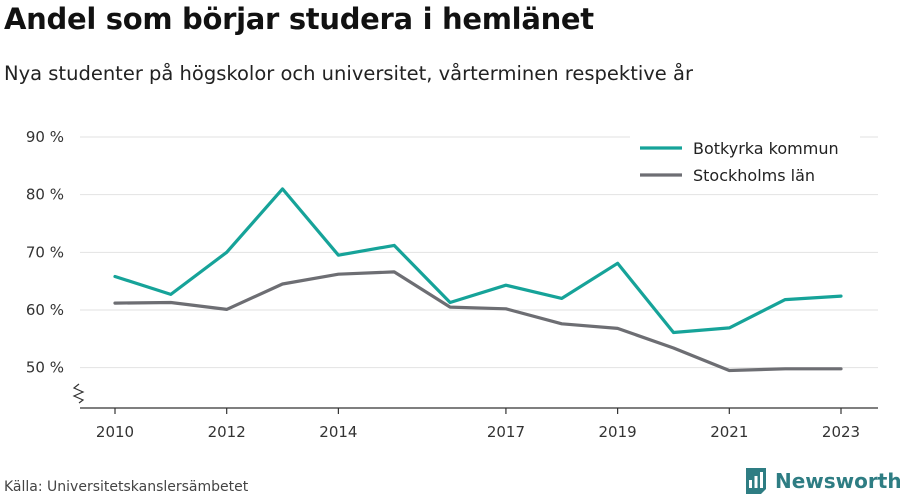 This screenshot has width=900, height=500. Describe the element at coordinates (227, 432) in the screenshot. I see `x-tick-label: 2012` at that location.